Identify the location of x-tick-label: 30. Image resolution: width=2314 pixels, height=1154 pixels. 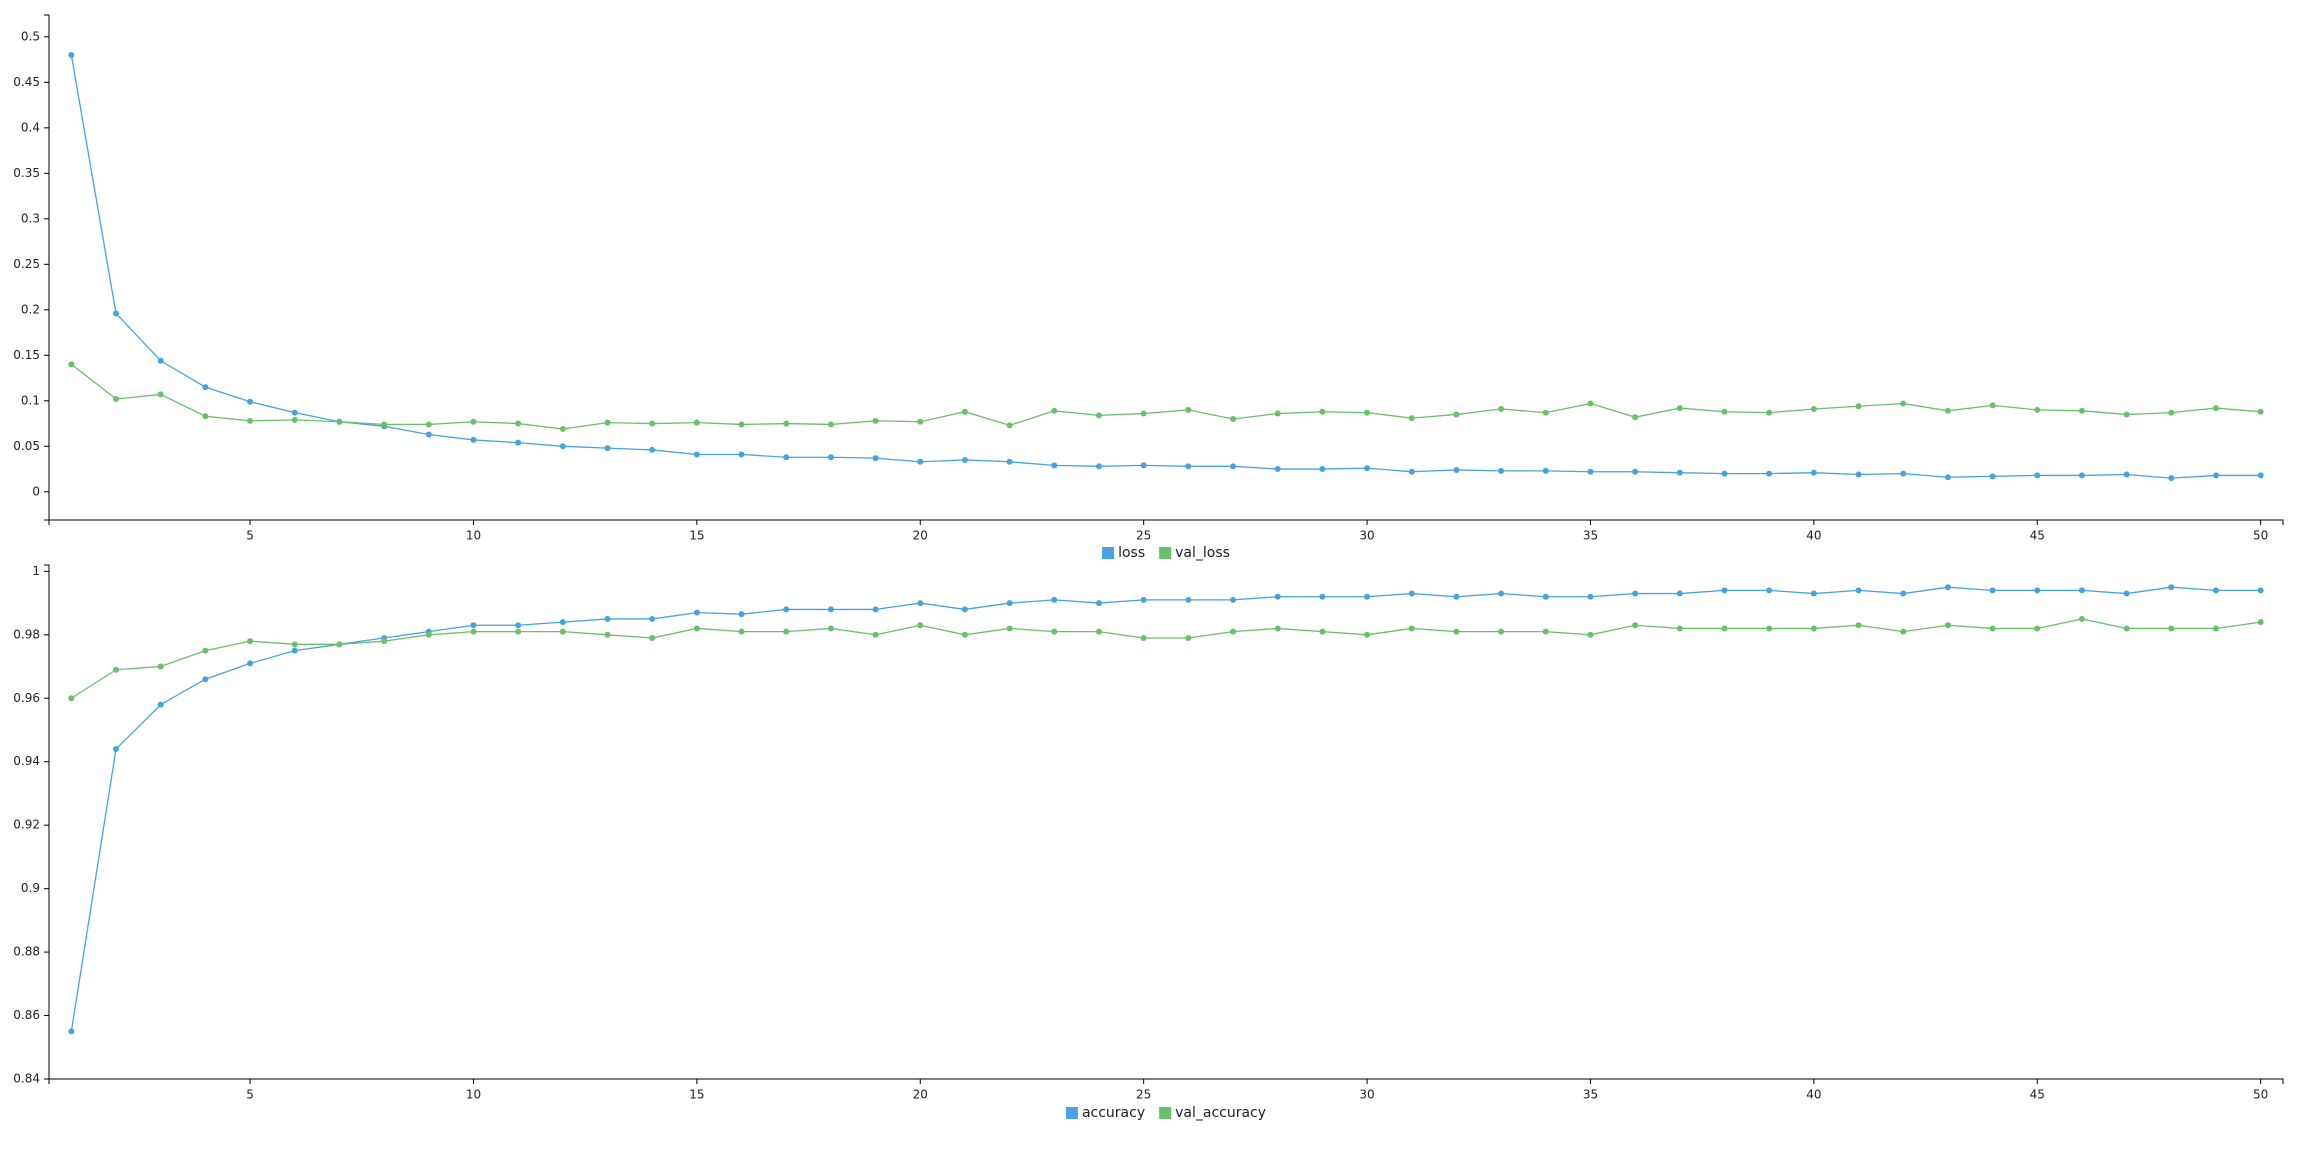
(1366, 536).